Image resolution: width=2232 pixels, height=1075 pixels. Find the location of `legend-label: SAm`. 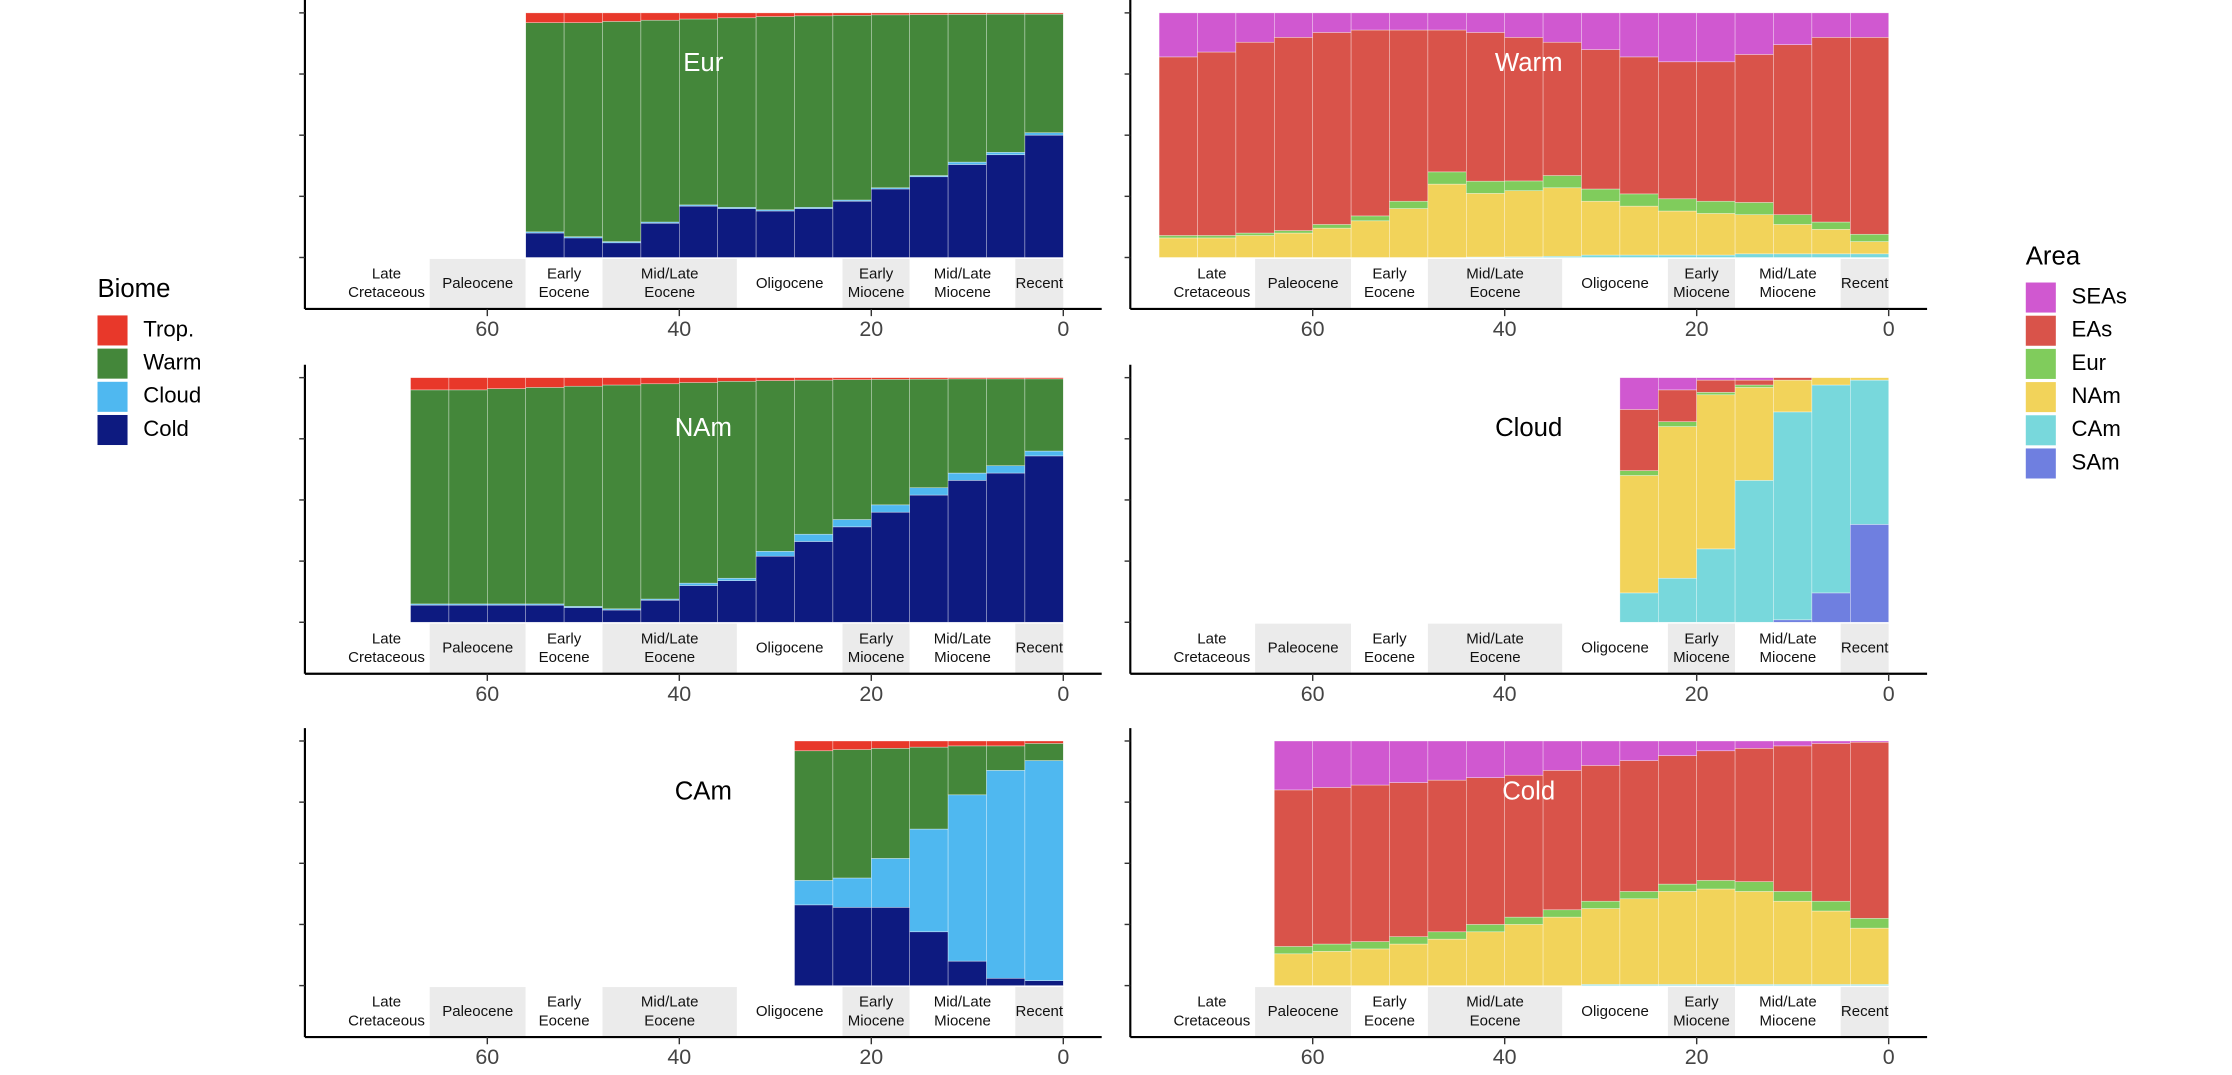

legend-label: SAm is located at coordinates (2096, 461).